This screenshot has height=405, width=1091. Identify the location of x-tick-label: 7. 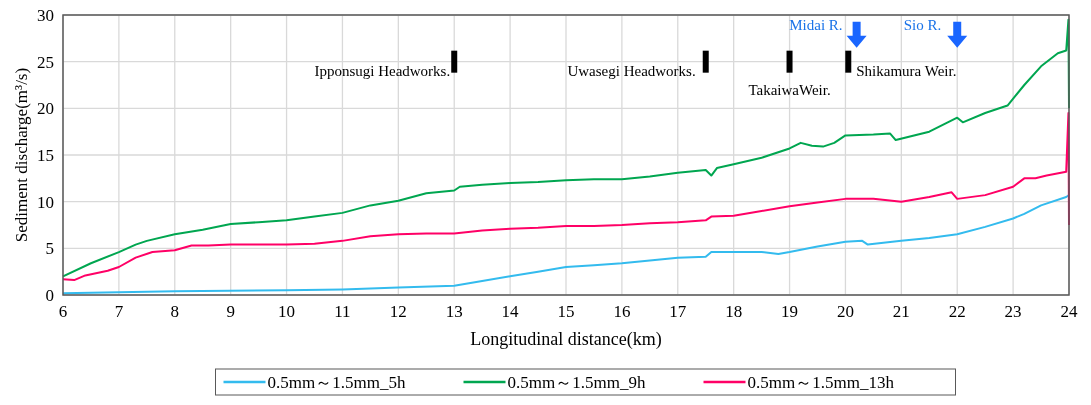
(119, 311).